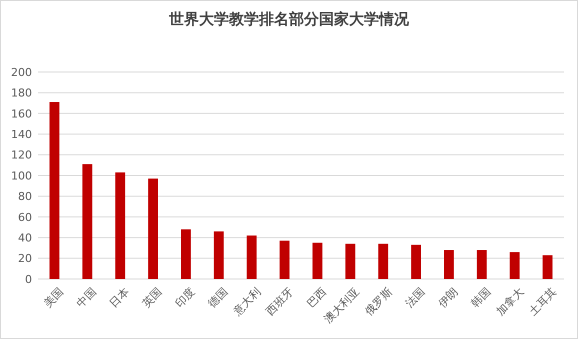 The image size is (578, 339). Describe the element at coordinates (25, 259) in the screenshot. I see `y-tick-label: 20` at that location.